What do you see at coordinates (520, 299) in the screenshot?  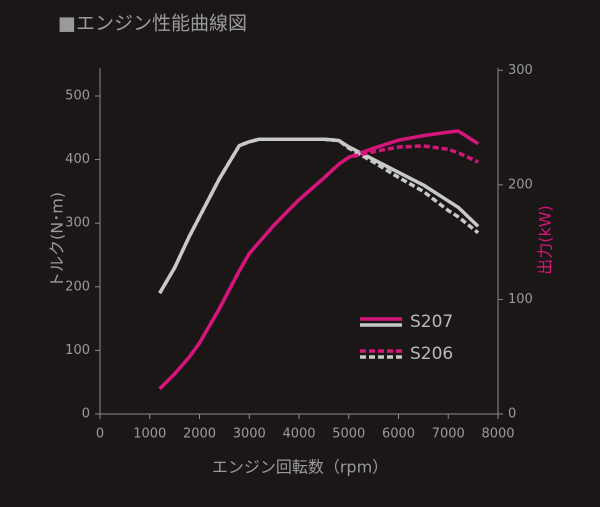 I see `y2-tick-label: 100` at bounding box center [520, 299].